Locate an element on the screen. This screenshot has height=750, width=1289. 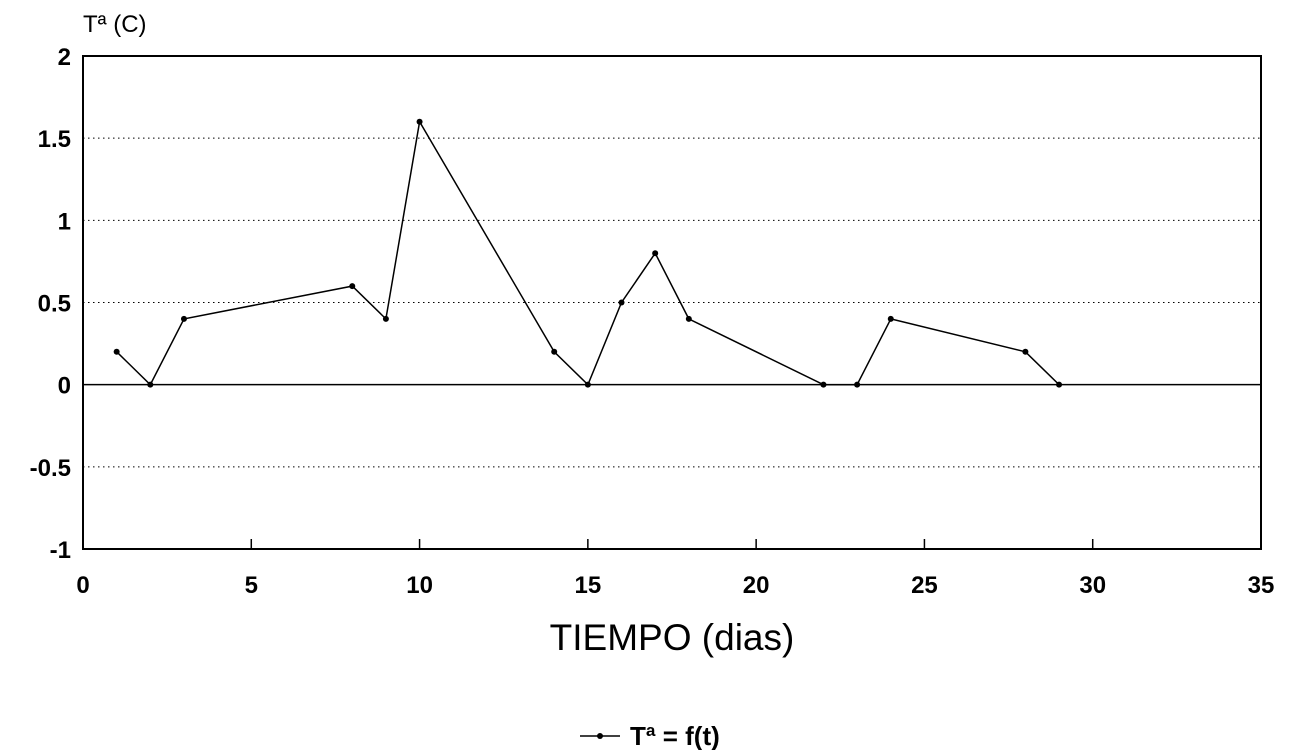
x-tick-label: 35 is located at coordinates (1261, 585).